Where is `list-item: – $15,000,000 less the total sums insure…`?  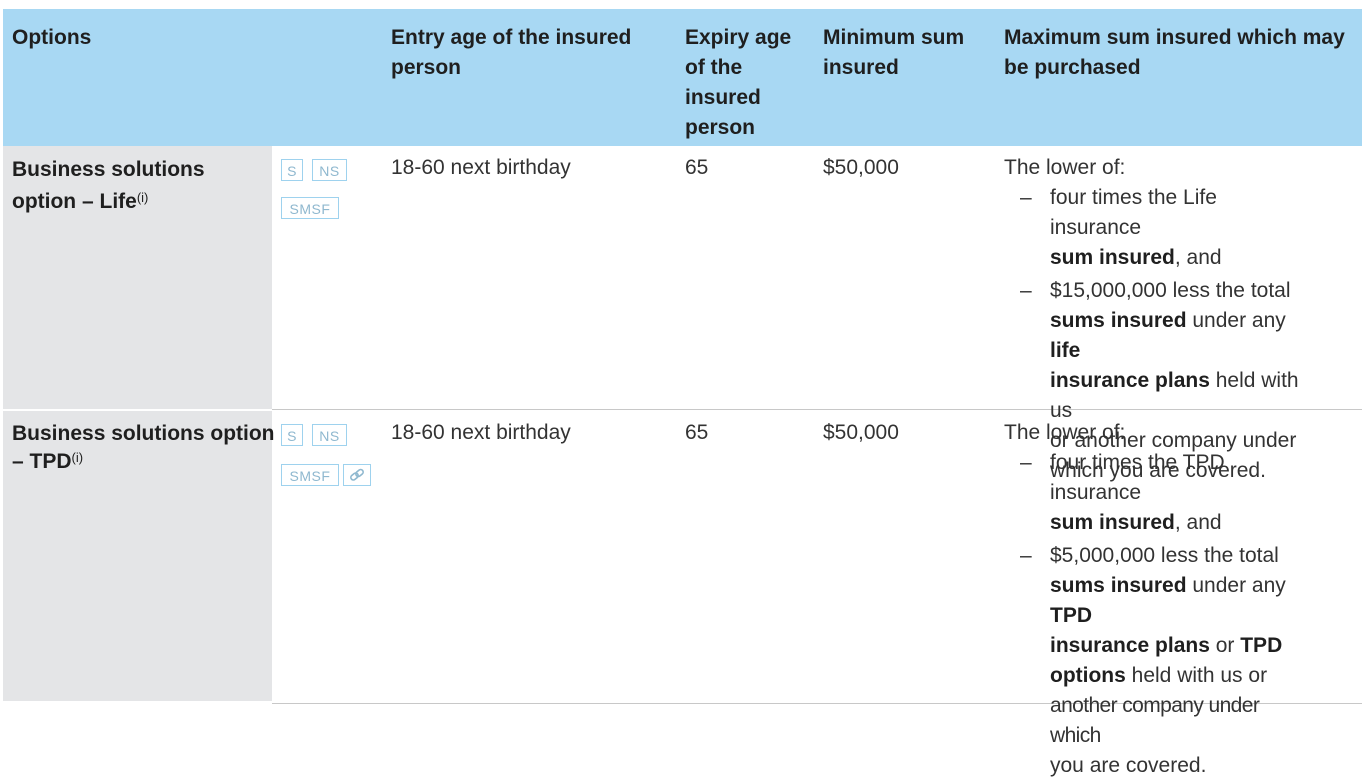 list-item: – $15,000,000 less the total sums insure… is located at coordinates (1158, 381).